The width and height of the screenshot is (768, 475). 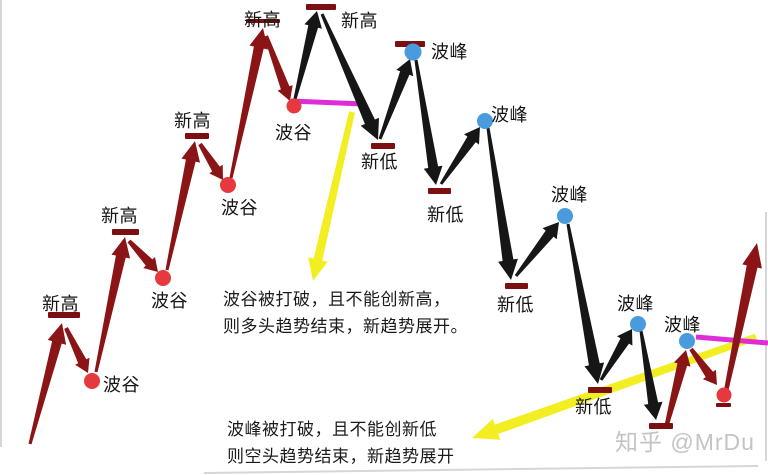 I want to click on peak-resistance-line, so click(x=731, y=340).